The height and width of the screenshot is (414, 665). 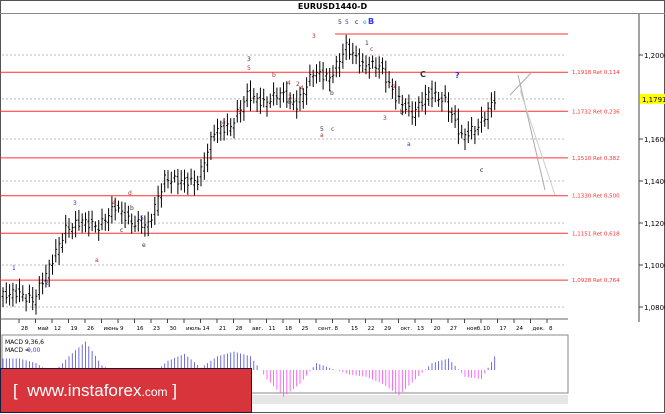 What do you see at coordinates (596, 234) in the screenshot?
I see `fib-level-label: 1,1151 Ret 0,618` at bounding box center [596, 234].